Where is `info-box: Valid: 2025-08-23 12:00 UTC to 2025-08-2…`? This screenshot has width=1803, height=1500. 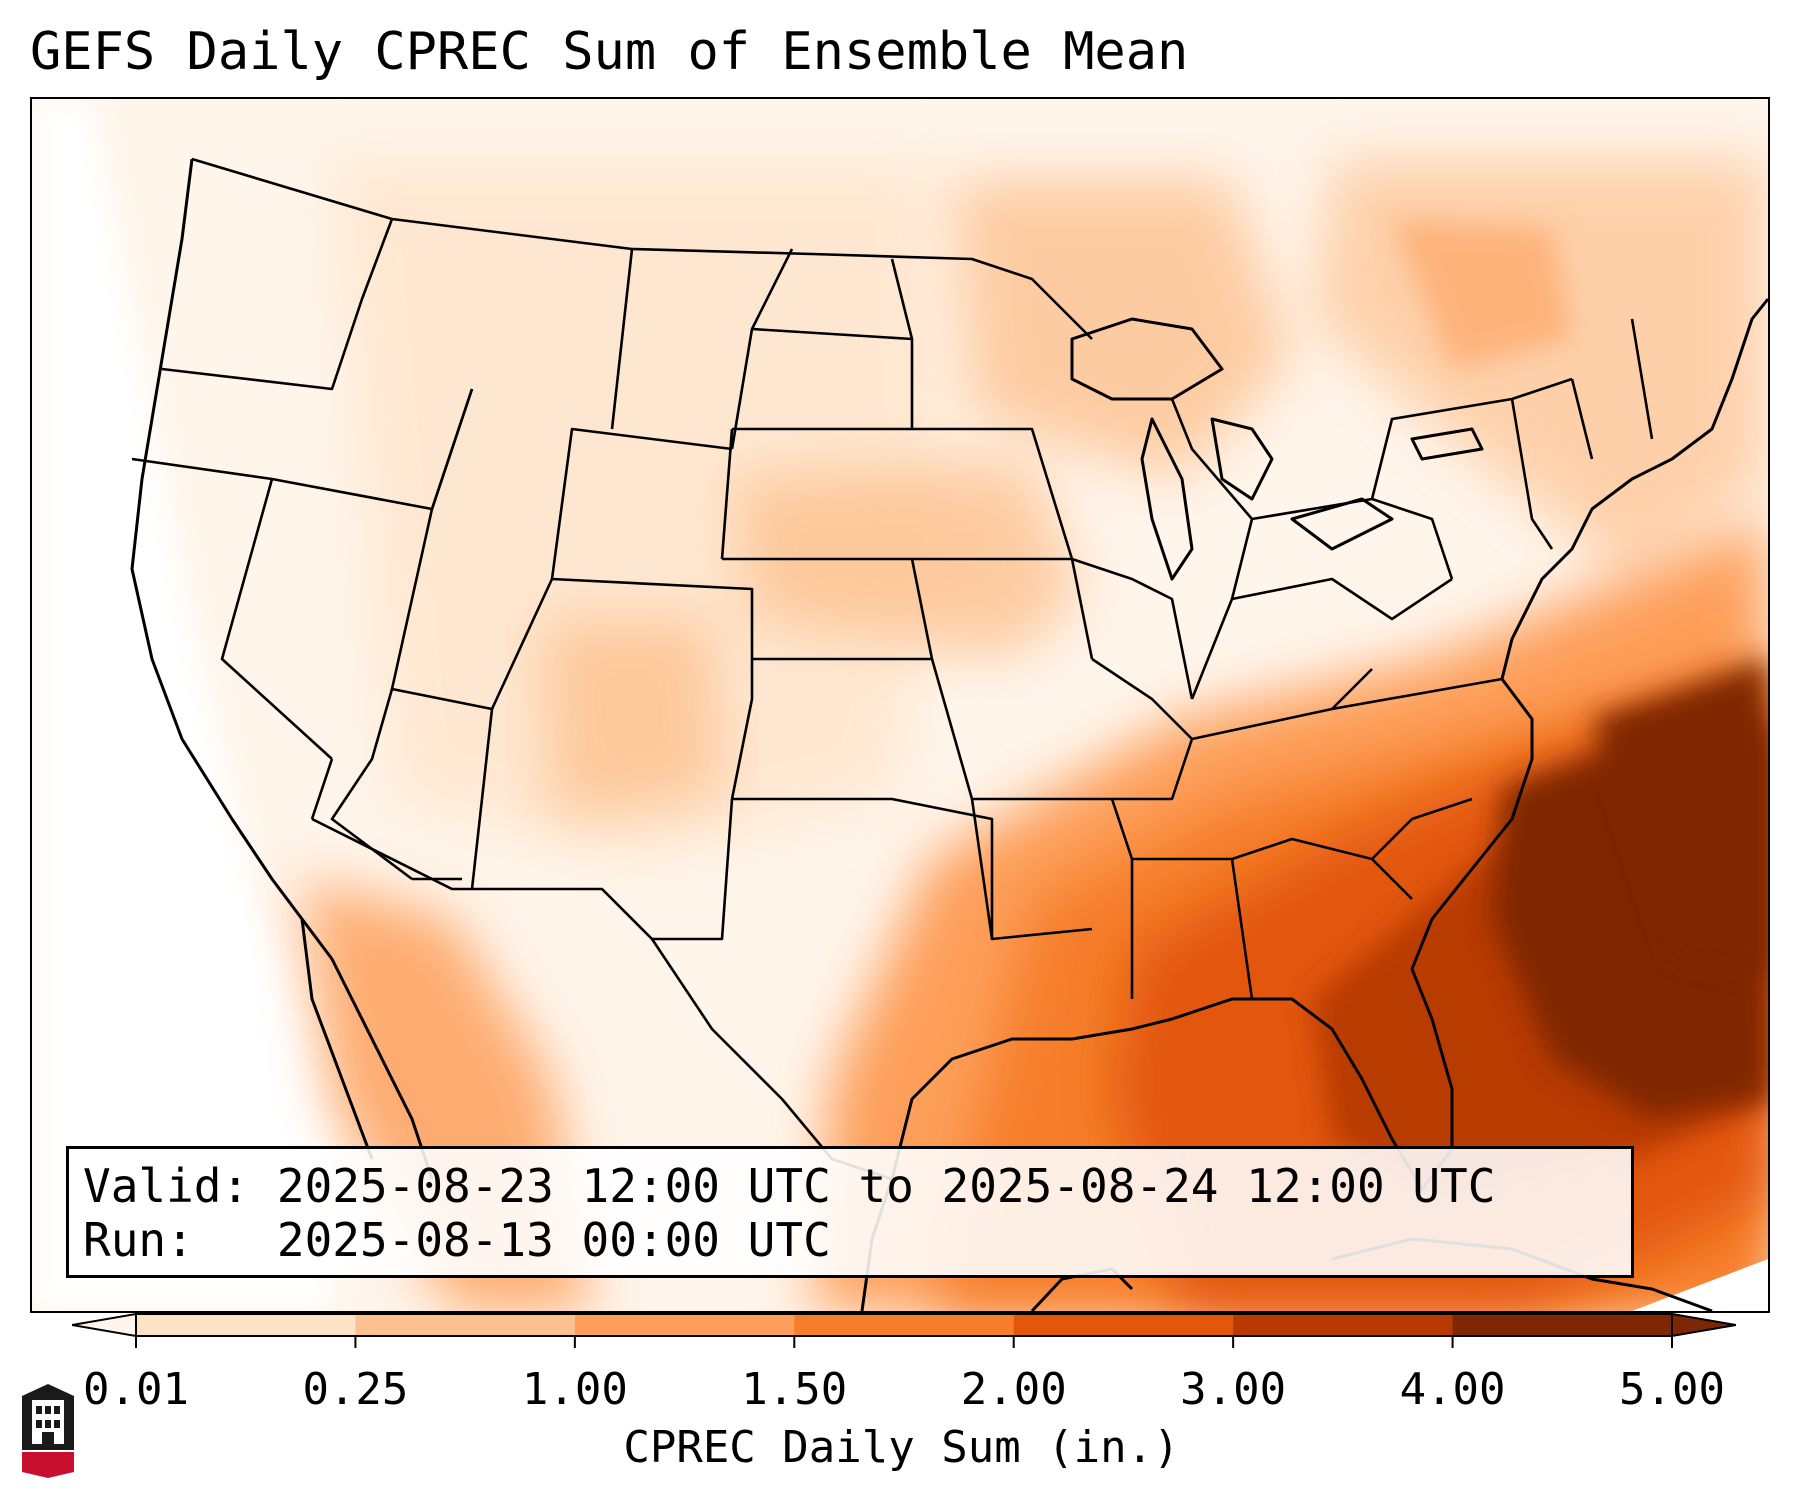
info-box: Valid: 2025-08-23 12:00 UTC to 2025-08-2… is located at coordinates (850, 1212).